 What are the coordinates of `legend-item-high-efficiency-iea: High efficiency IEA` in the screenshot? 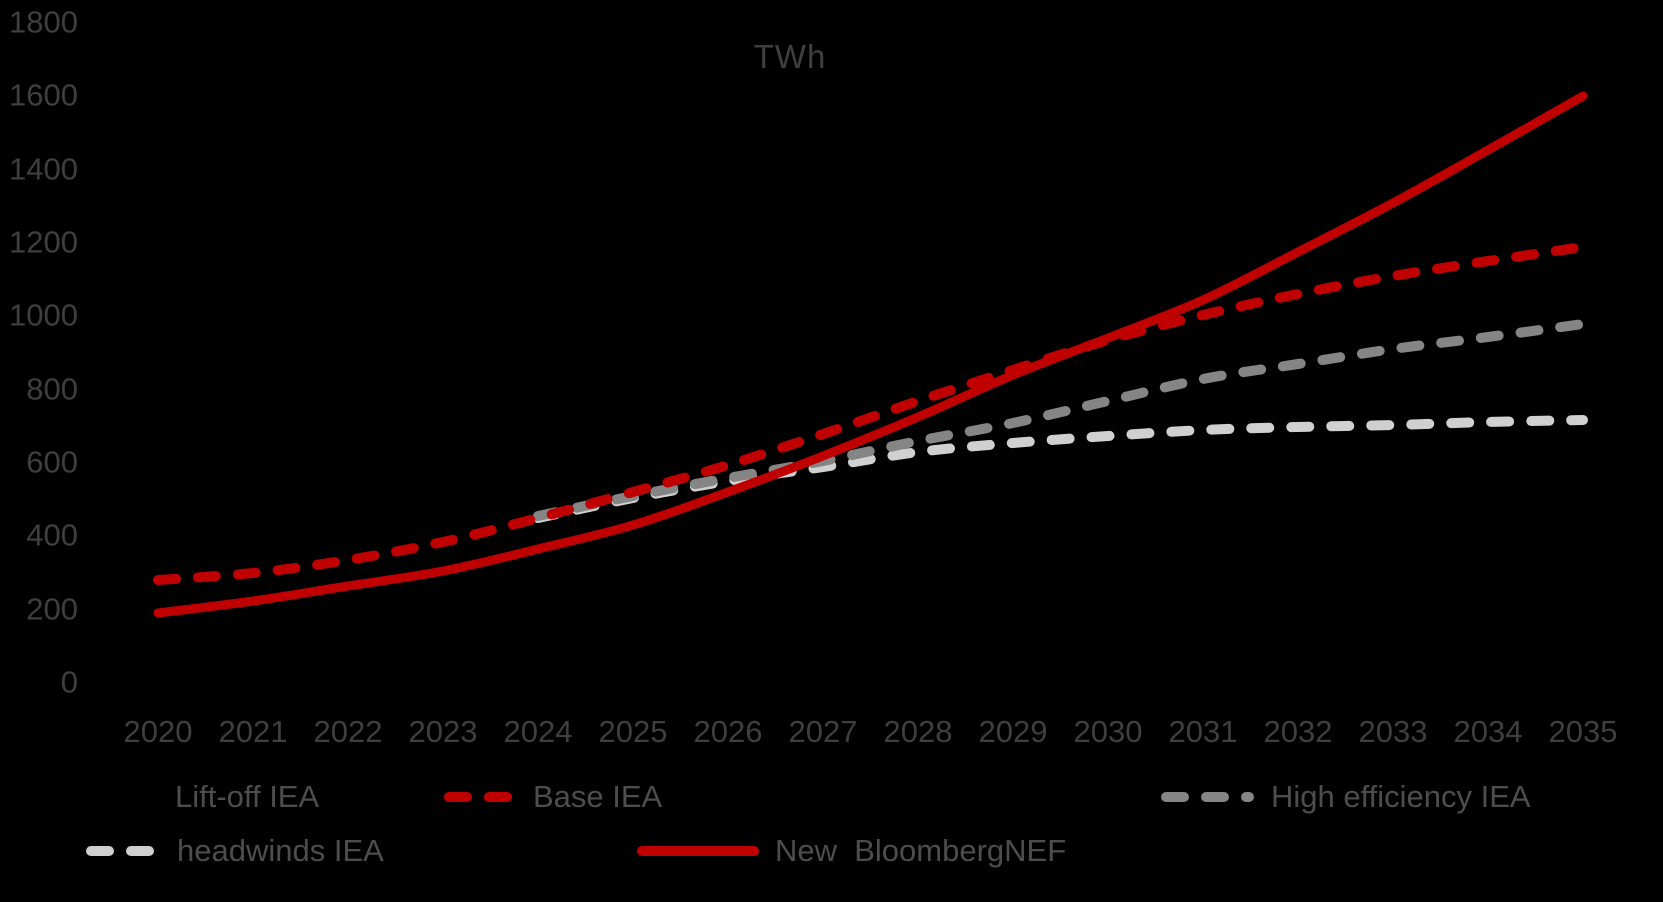 It's located at (1345, 797).